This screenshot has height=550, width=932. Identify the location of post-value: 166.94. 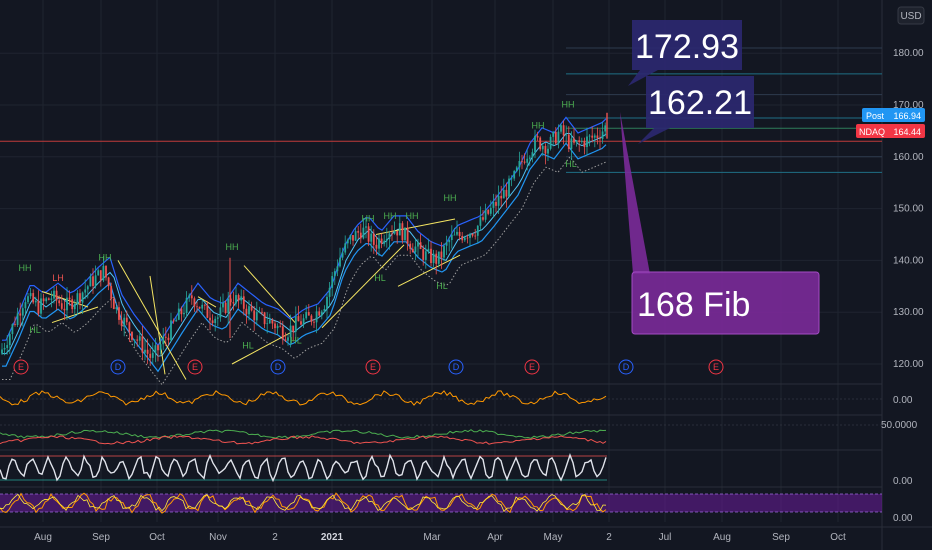
(907, 116).